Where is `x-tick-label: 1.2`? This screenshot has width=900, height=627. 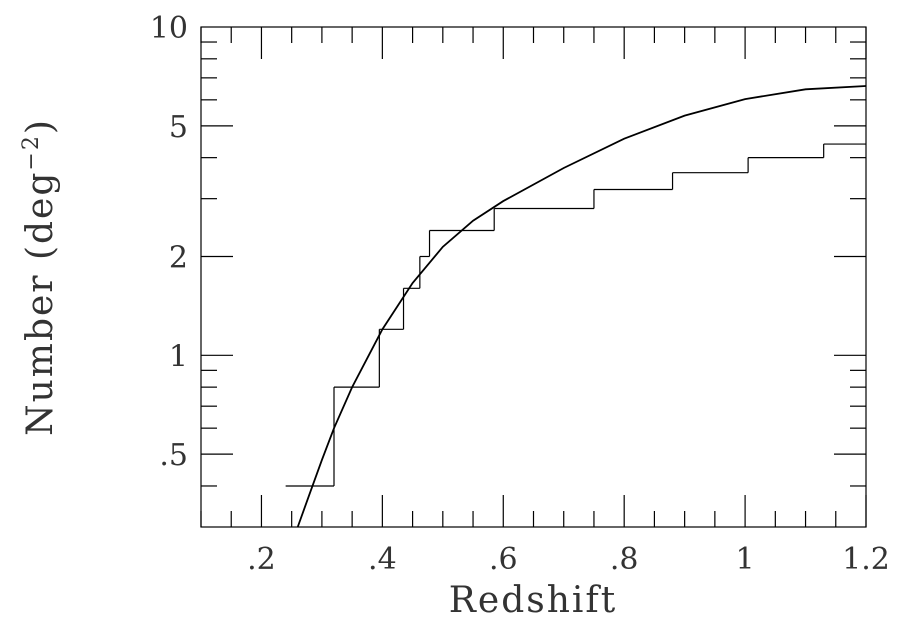
x-tick-label: 1.2 is located at coordinates (866, 559).